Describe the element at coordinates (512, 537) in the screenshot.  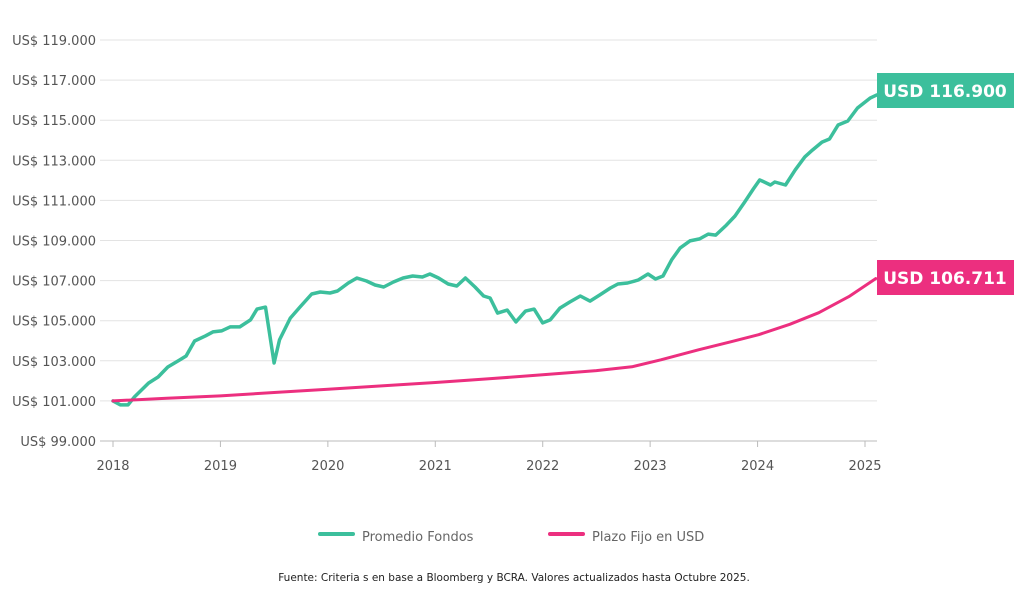
I see `legend: Promedio Fondos Plazo Fijo en USD` at that location.